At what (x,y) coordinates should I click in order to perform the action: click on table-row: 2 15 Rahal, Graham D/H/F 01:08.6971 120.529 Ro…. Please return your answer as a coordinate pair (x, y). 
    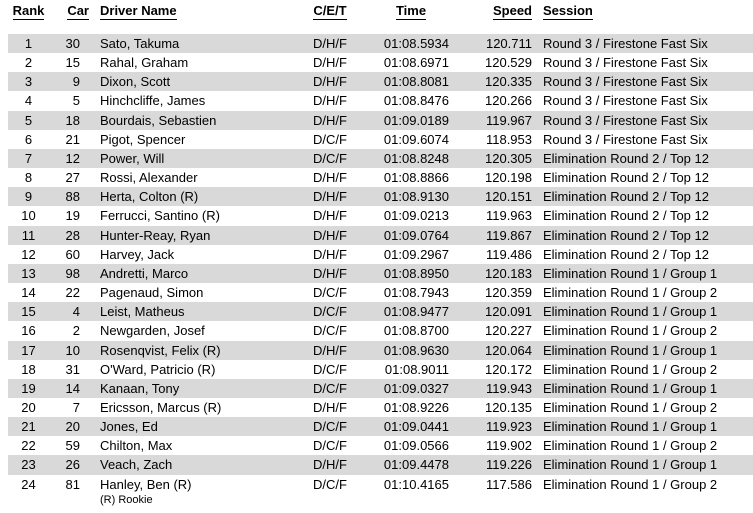
    Looking at the image, I should click on (380, 62).